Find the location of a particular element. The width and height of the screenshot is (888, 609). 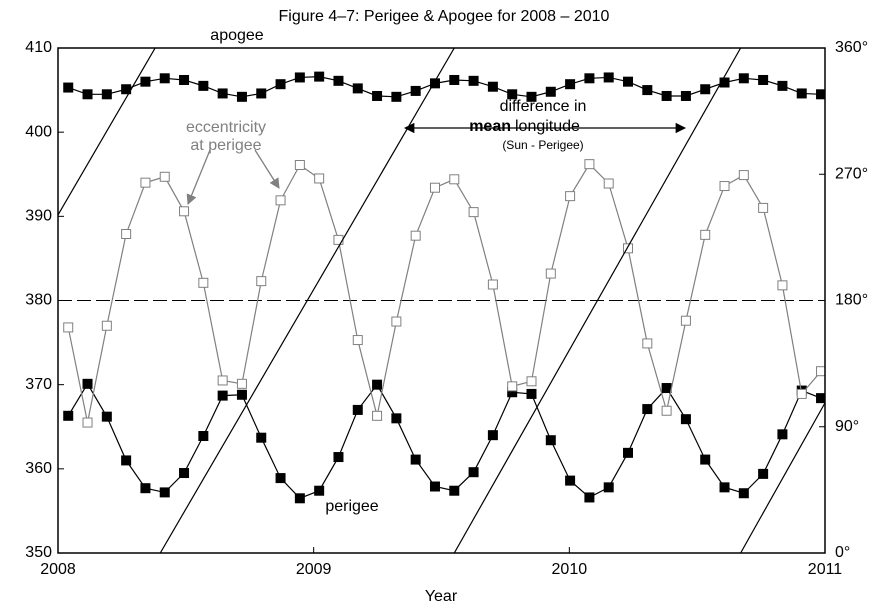

y-tick-label: 380 is located at coordinates (38, 300).